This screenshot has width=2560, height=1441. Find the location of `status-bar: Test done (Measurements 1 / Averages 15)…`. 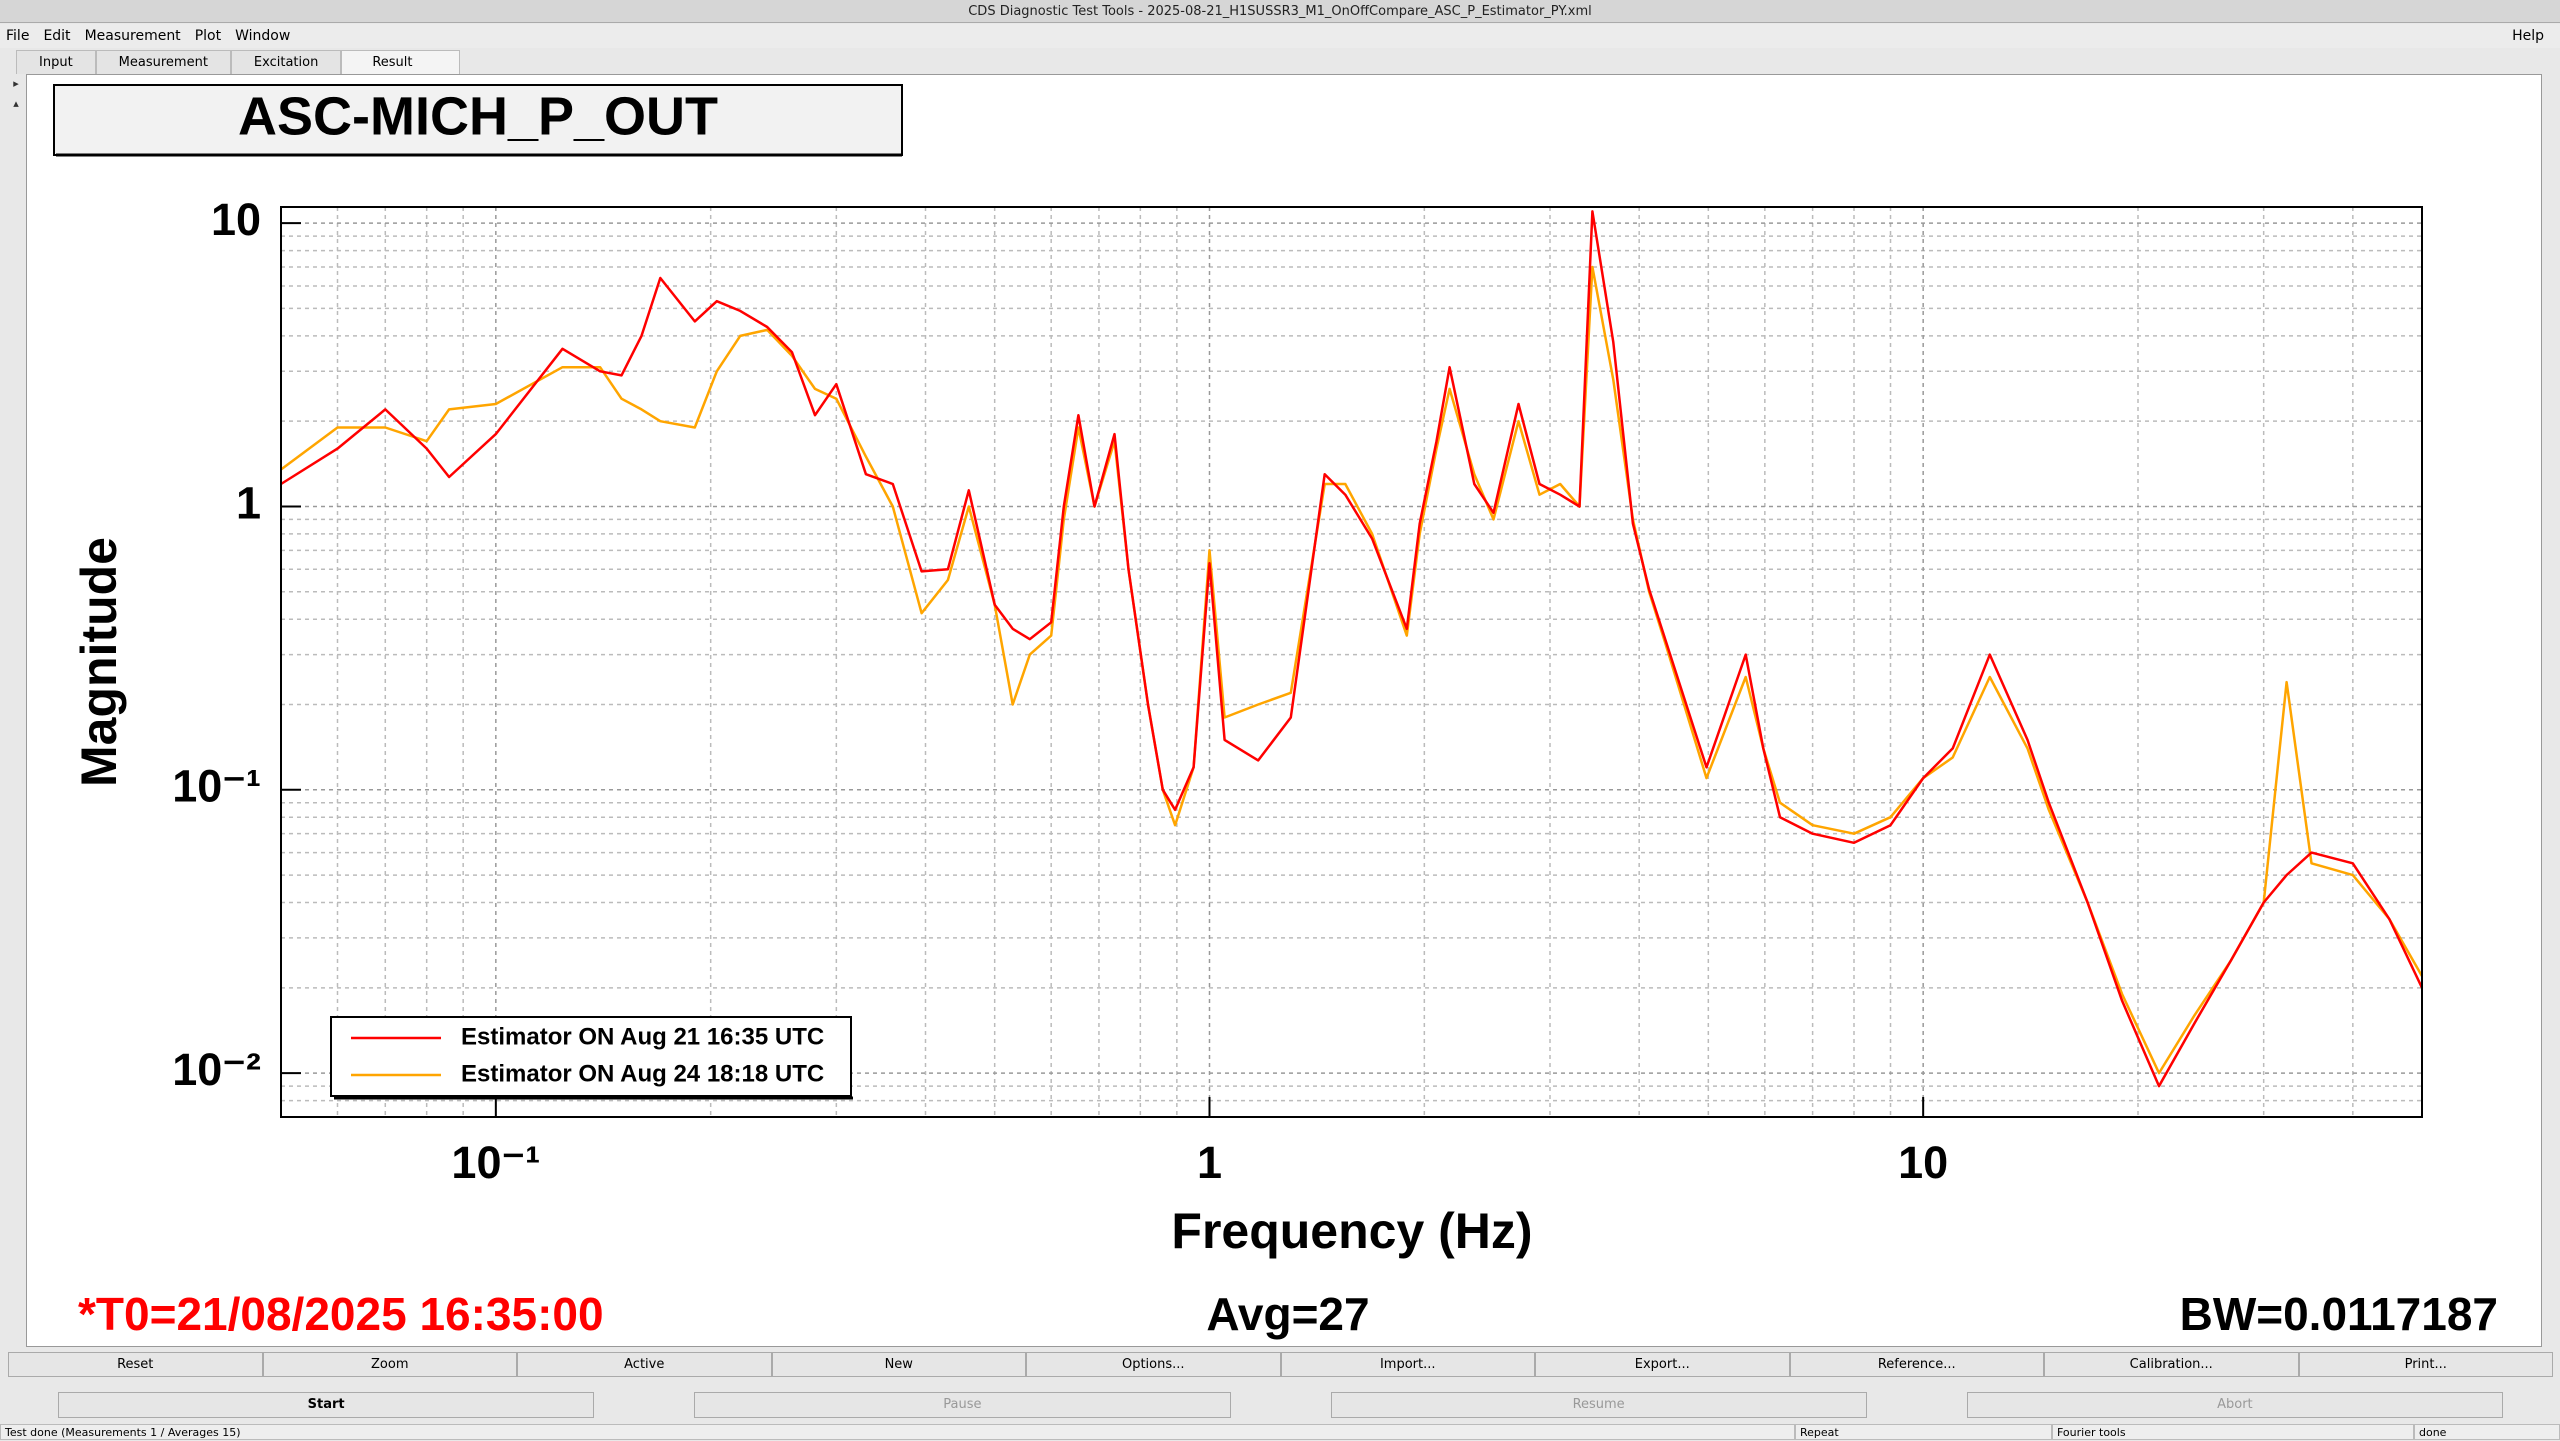

status-bar: Test done (Measurements 1 / Averages 15)… is located at coordinates (1280, 1432).